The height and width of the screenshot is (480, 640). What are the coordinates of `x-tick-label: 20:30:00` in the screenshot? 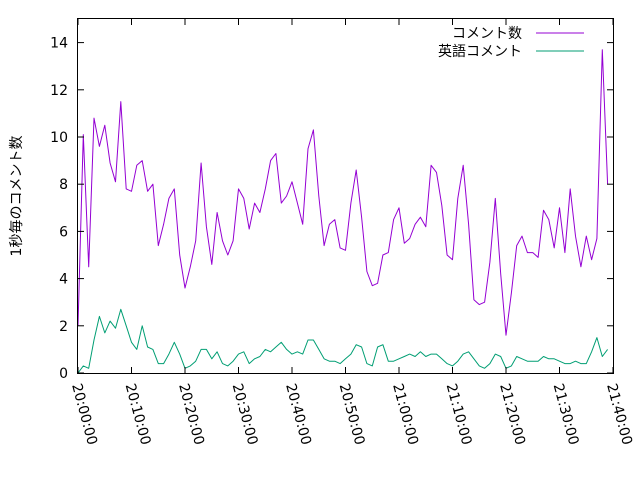 It's located at (245, 414).